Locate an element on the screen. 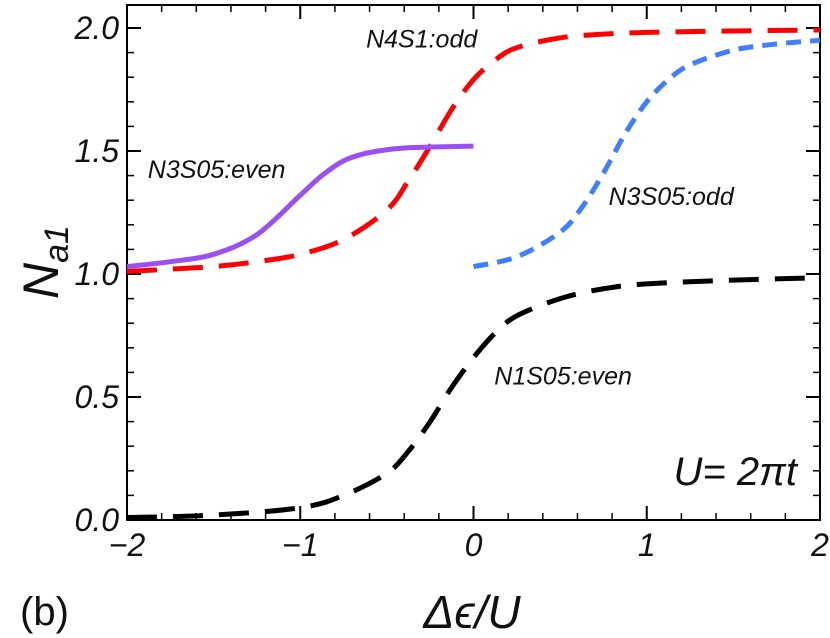  y-axis-title-base: N is located at coordinates (41, 280).